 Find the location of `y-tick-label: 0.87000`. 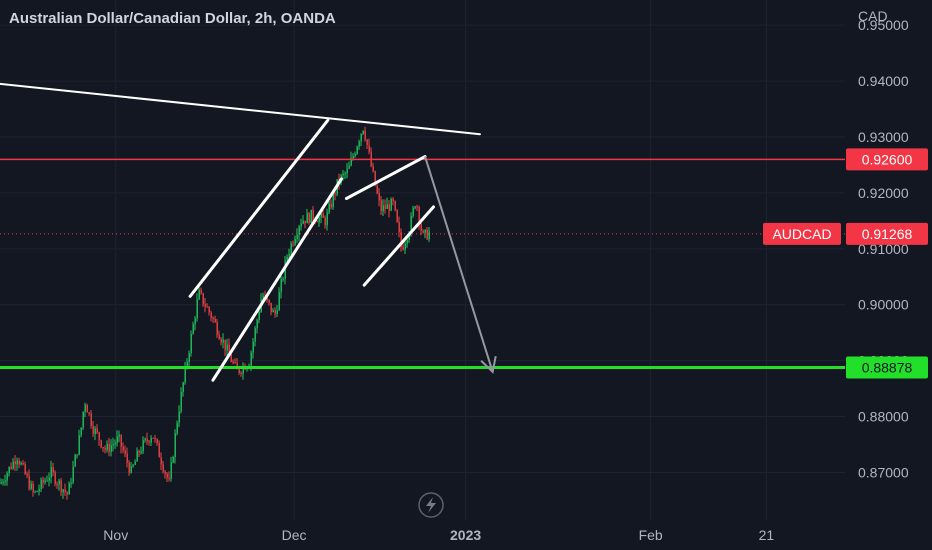

y-tick-label: 0.87000 is located at coordinates (883, 472).